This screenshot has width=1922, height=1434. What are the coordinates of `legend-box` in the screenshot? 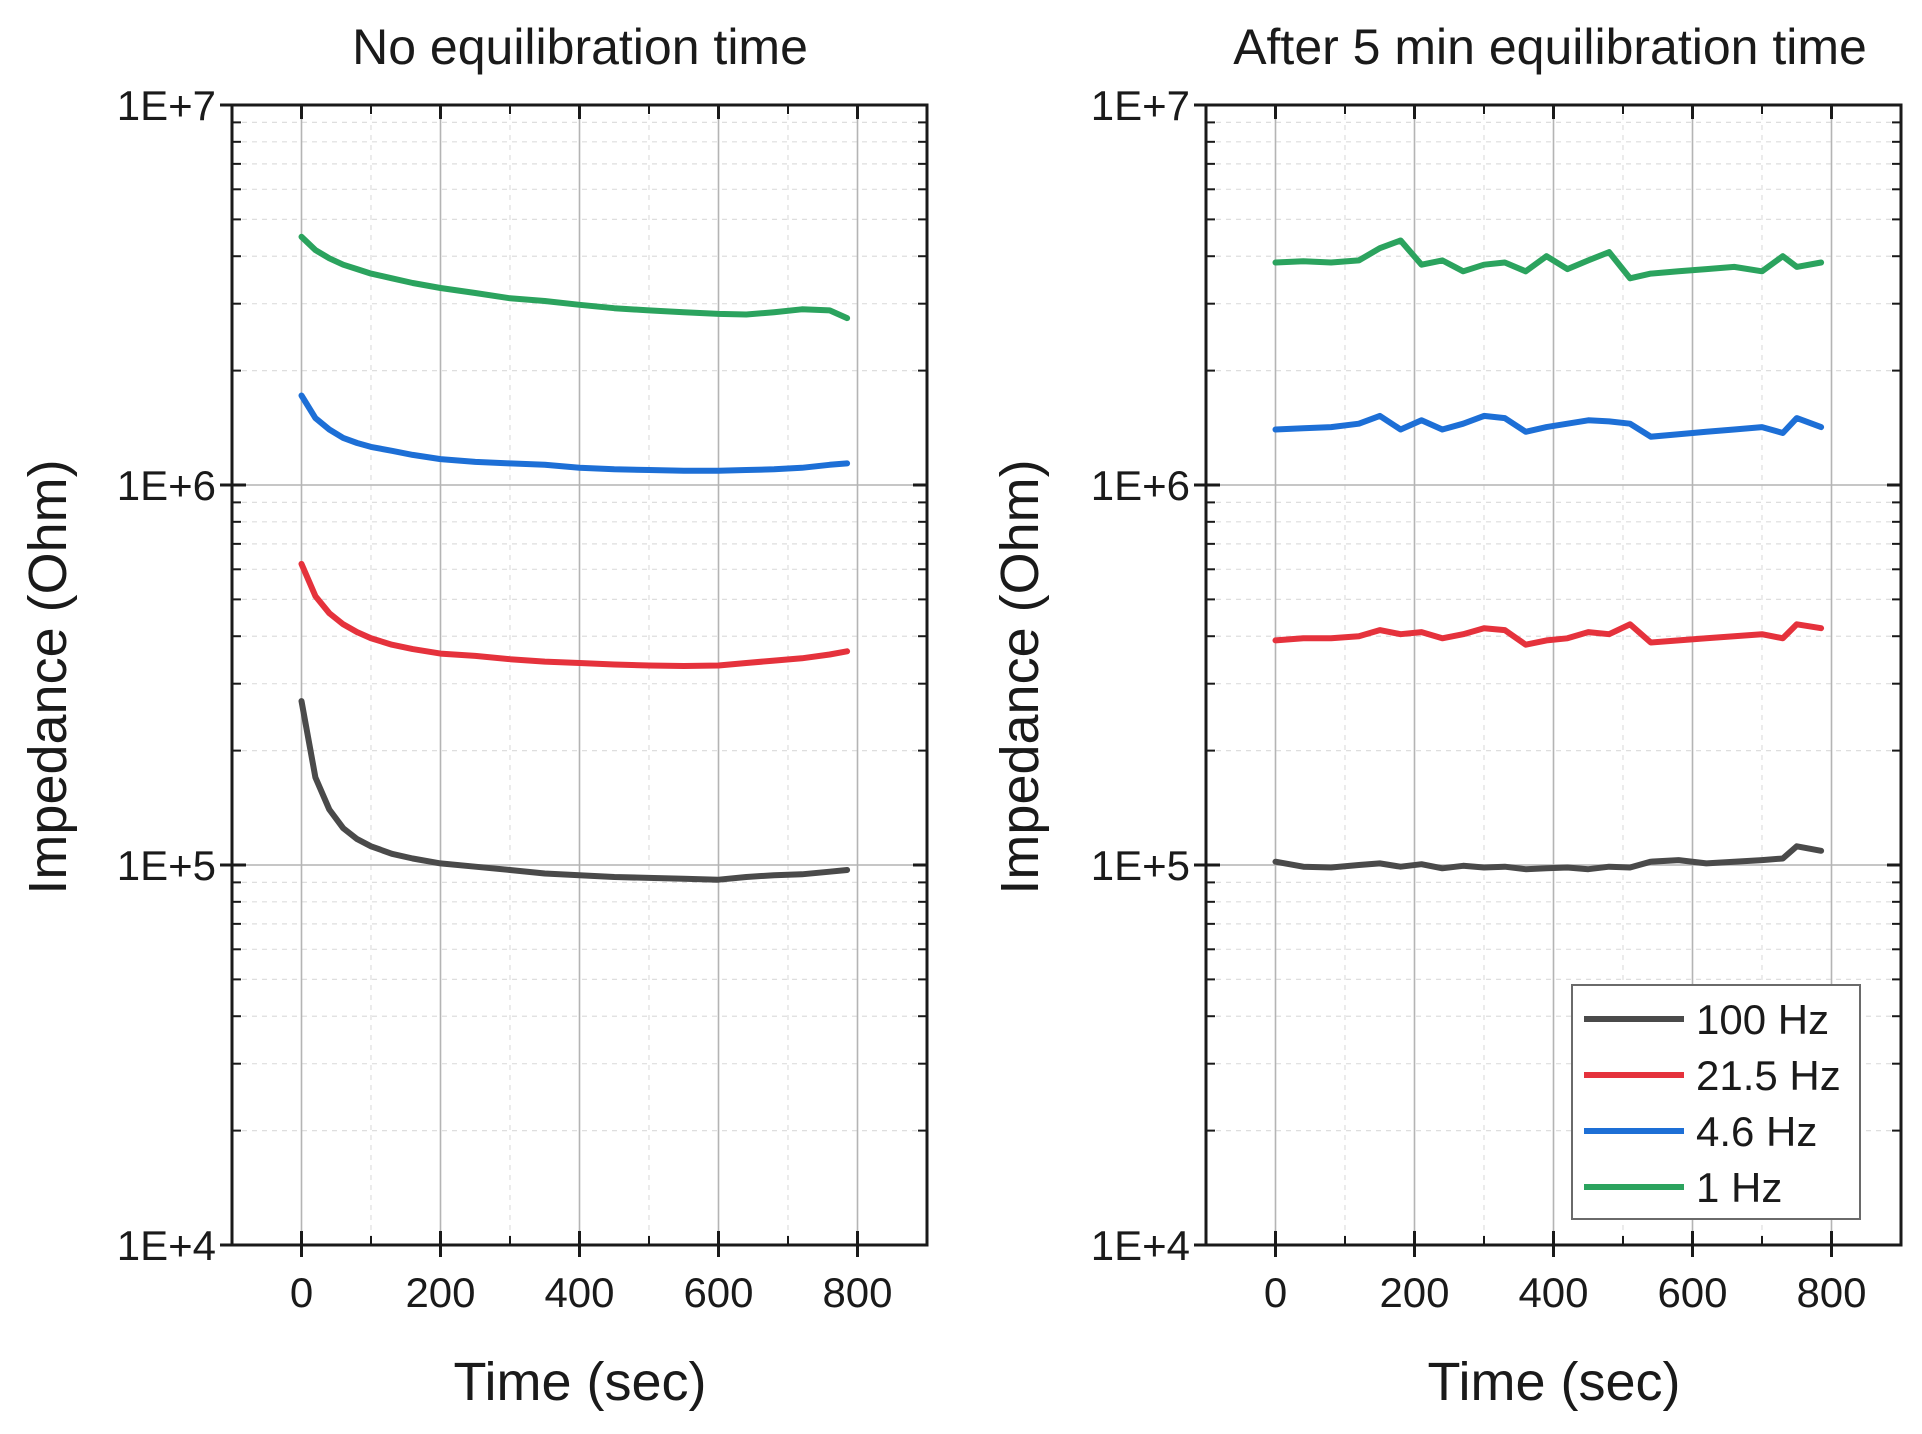 It's located at (1716, 1102).